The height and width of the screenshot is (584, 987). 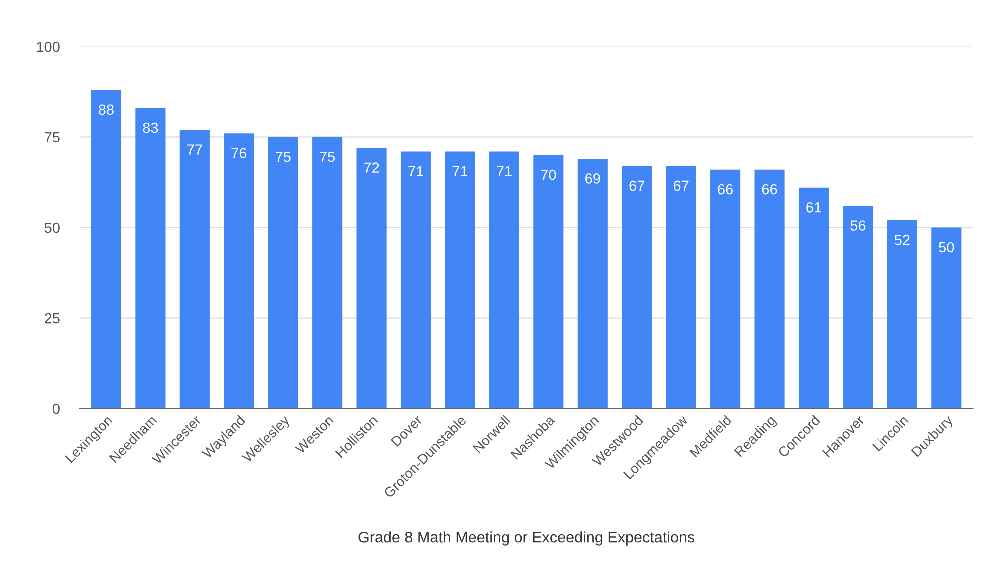 I want to click on data-label: 70, so click(x=548, y=175).